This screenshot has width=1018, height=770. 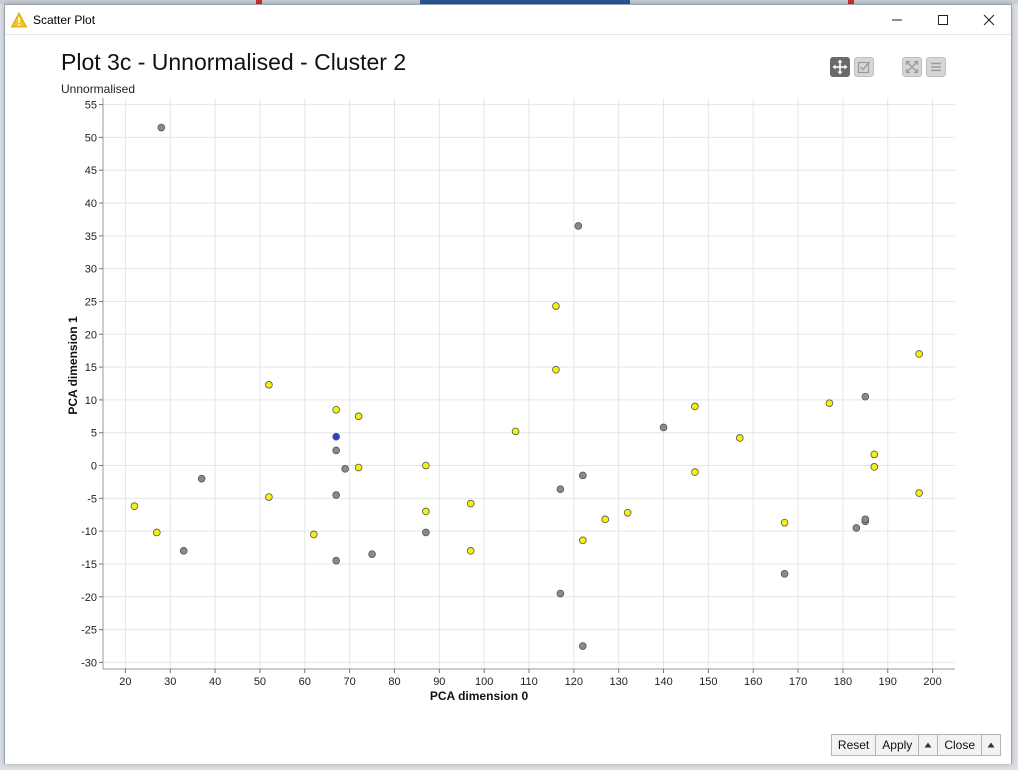 What do you see at coordinates (91, 270) in the screenshot?
I see `y-tick-label: 30` at bounding box center [91, 270].